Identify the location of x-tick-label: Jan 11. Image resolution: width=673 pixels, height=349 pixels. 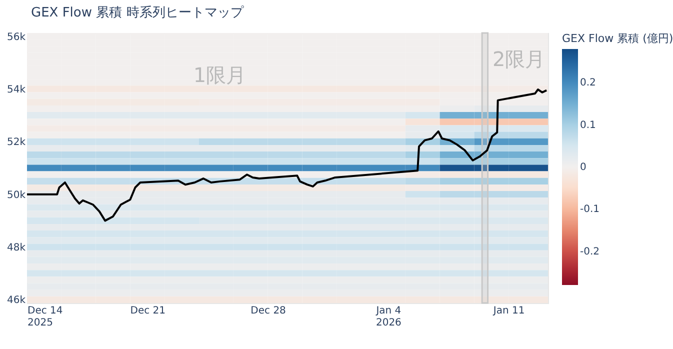
(508, 311).